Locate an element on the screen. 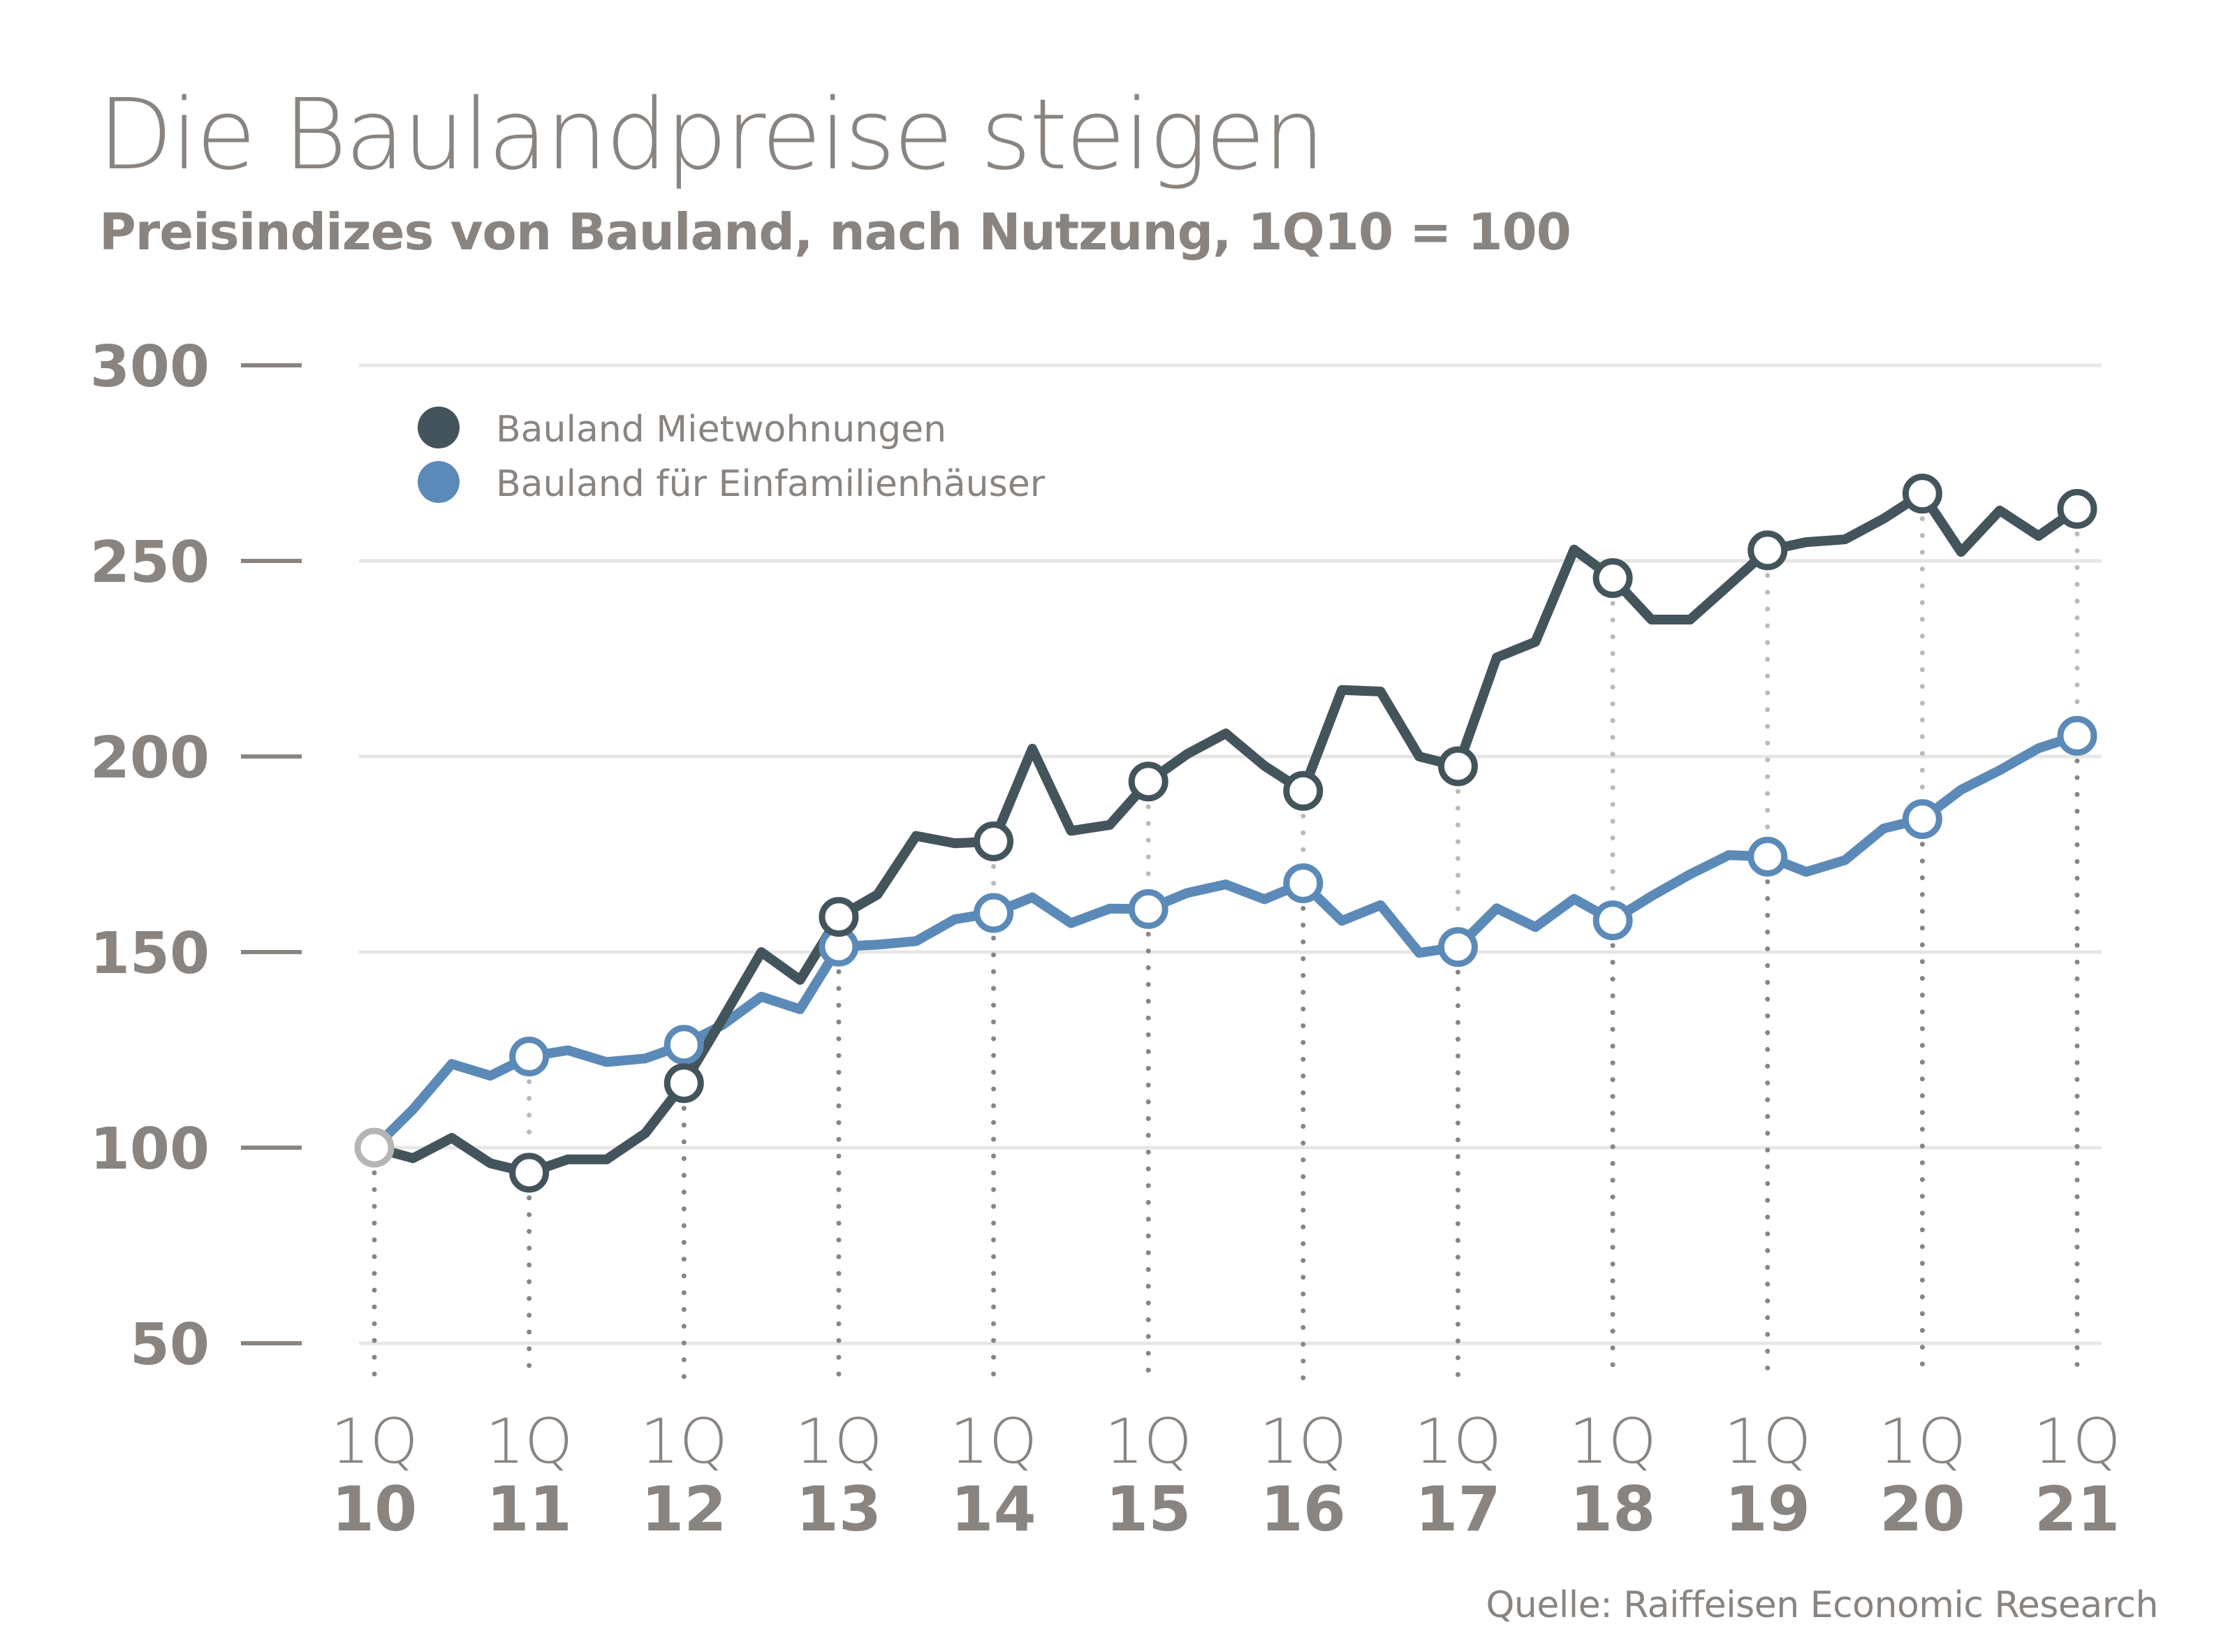  base-marker is located at coordinates (375, 1147).